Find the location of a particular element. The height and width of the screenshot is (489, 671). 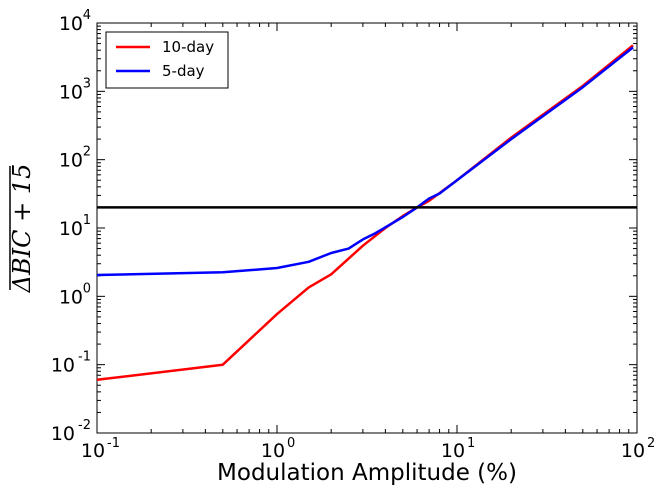

x-tick-exponent: 1 is located at coordinates (471, 443).